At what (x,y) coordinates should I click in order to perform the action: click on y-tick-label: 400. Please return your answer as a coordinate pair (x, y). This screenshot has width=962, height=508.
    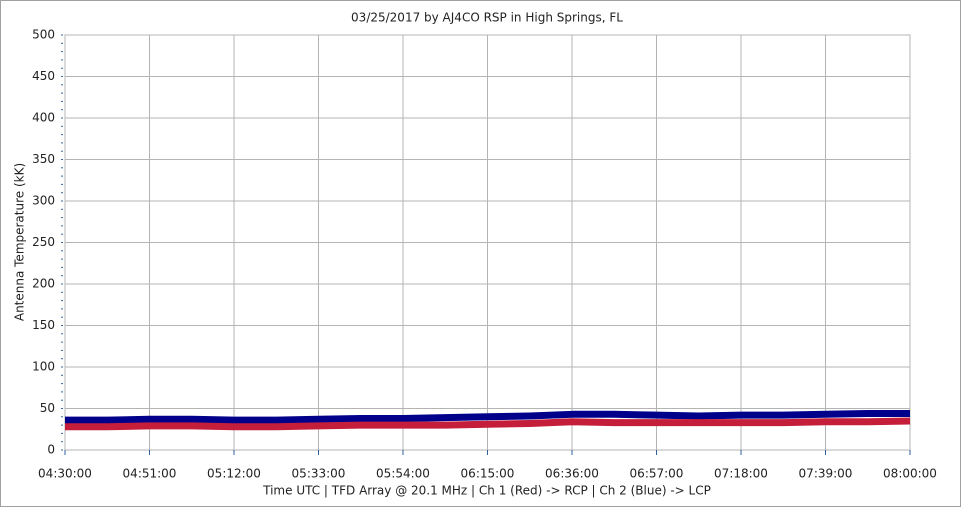
    Looking at the image, I should click on (43, 118).